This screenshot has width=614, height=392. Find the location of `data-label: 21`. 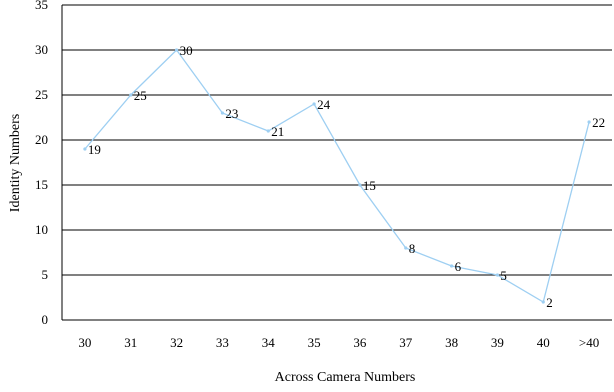

data-label: 21 is located at coordinates (277, 131).